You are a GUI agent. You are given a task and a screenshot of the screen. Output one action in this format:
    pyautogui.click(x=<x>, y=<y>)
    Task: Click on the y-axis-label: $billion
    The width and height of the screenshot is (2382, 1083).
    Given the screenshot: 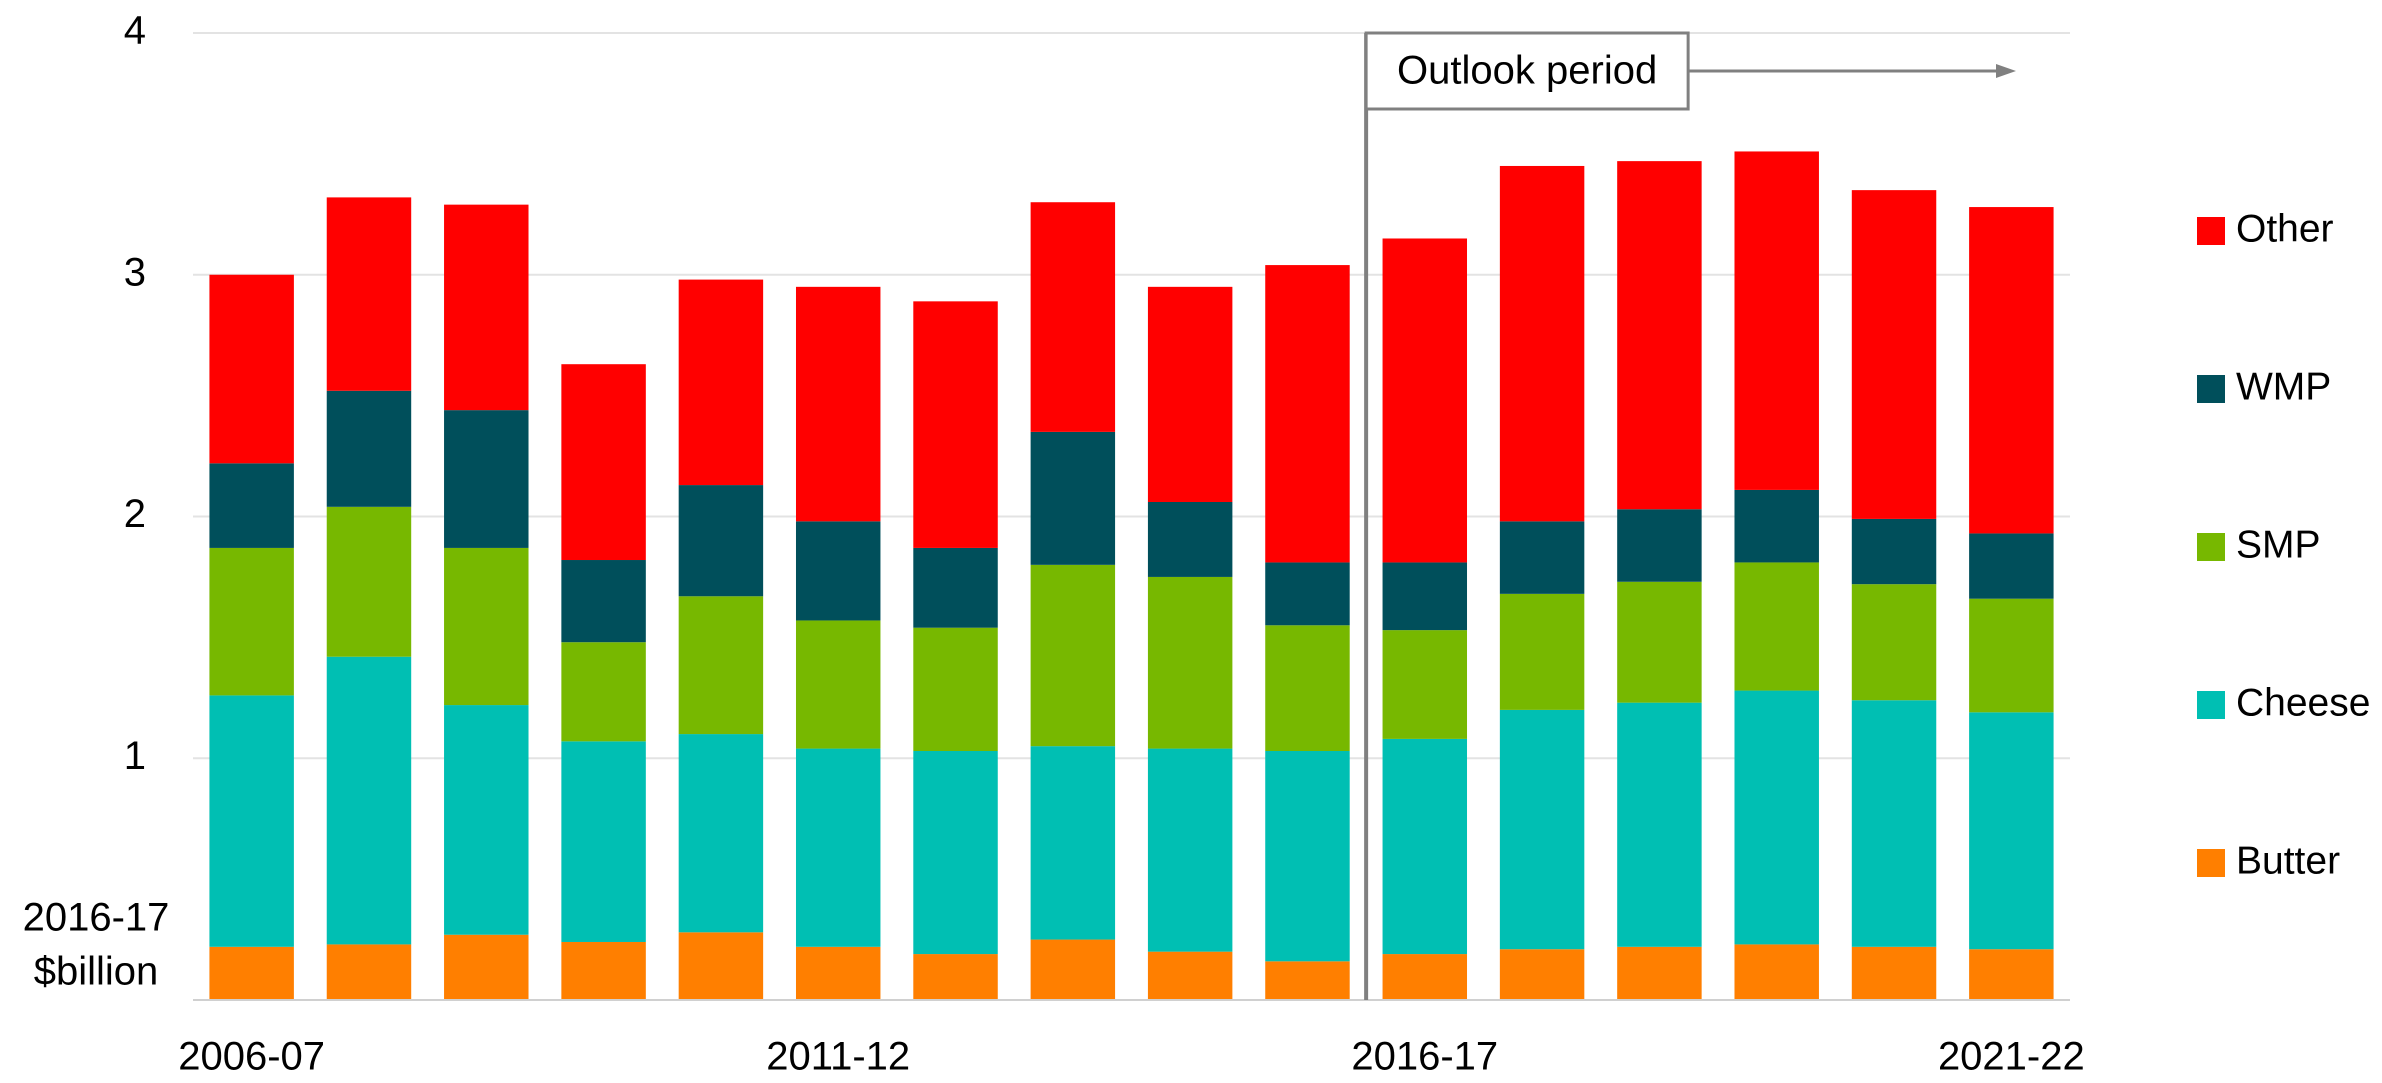 What is the action you would take?
    pyautogui.click(x=96, y=972)
    